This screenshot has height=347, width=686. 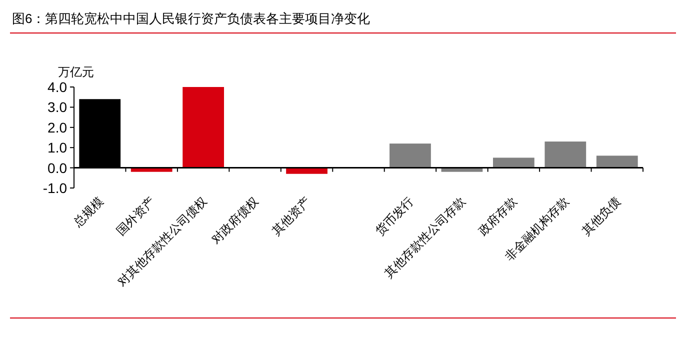 What do you see at coordinates (394, 216) in the screenshot?
I see `x-tick-label: 货币发行` at bounding box center [394, 216].